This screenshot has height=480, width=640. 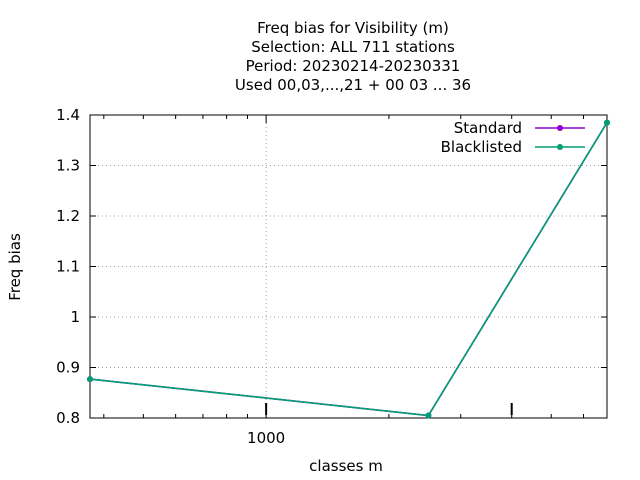 I want to click on y-tick-label: 1.3, so click(x=68, y=166).